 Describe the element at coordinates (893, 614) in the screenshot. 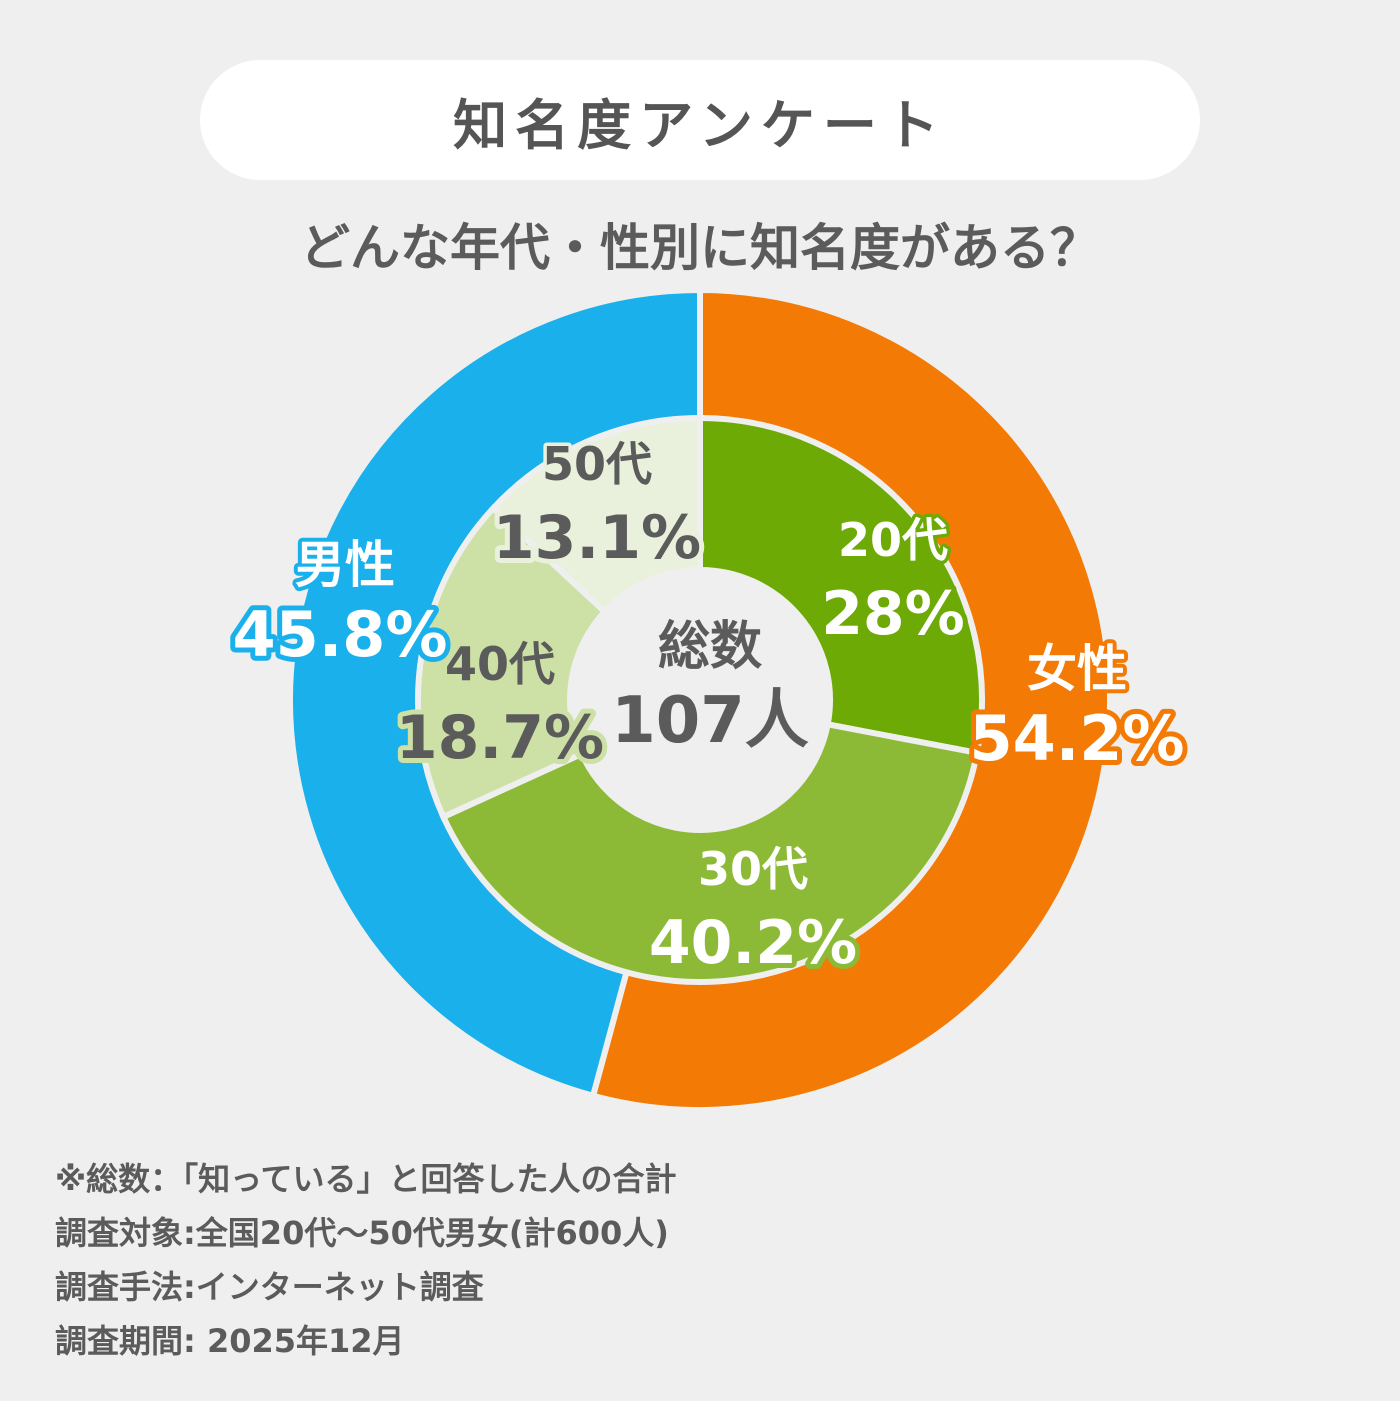

I see `age-value-label-0: 28%` at that location.